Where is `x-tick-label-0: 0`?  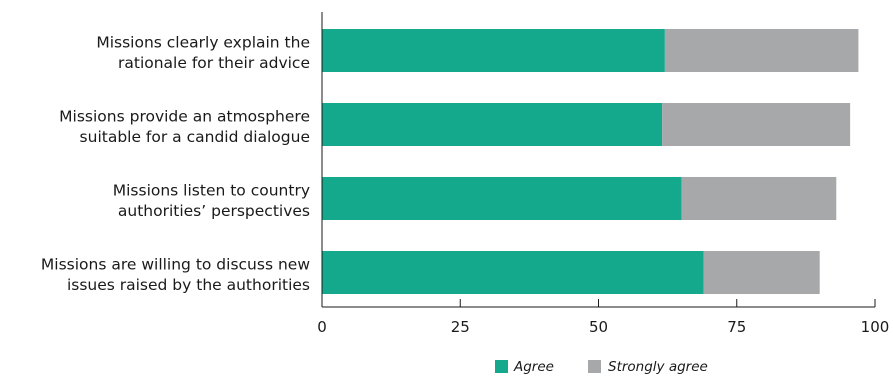 x-tick-label-0: 0 is located at coordinates (322, 327).